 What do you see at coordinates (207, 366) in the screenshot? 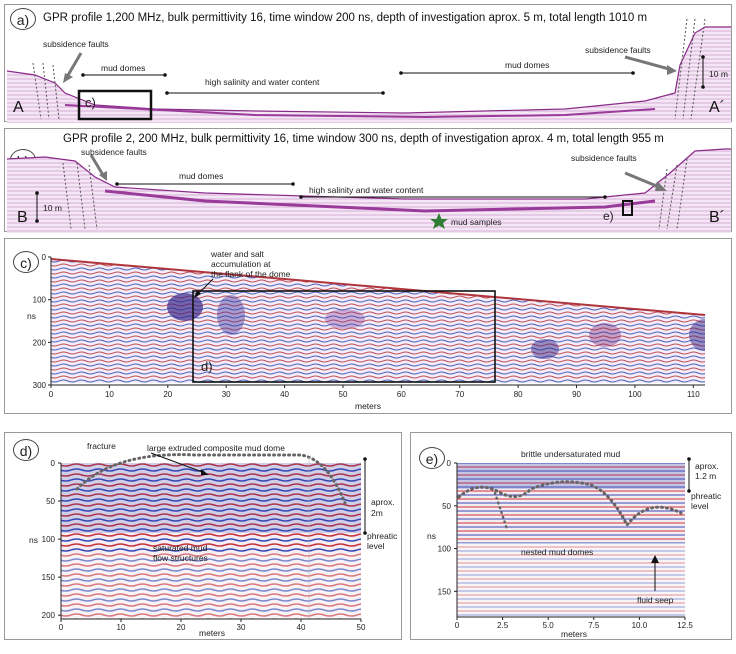
I see `label-box-d: d)` at bounding box center [207, 366].